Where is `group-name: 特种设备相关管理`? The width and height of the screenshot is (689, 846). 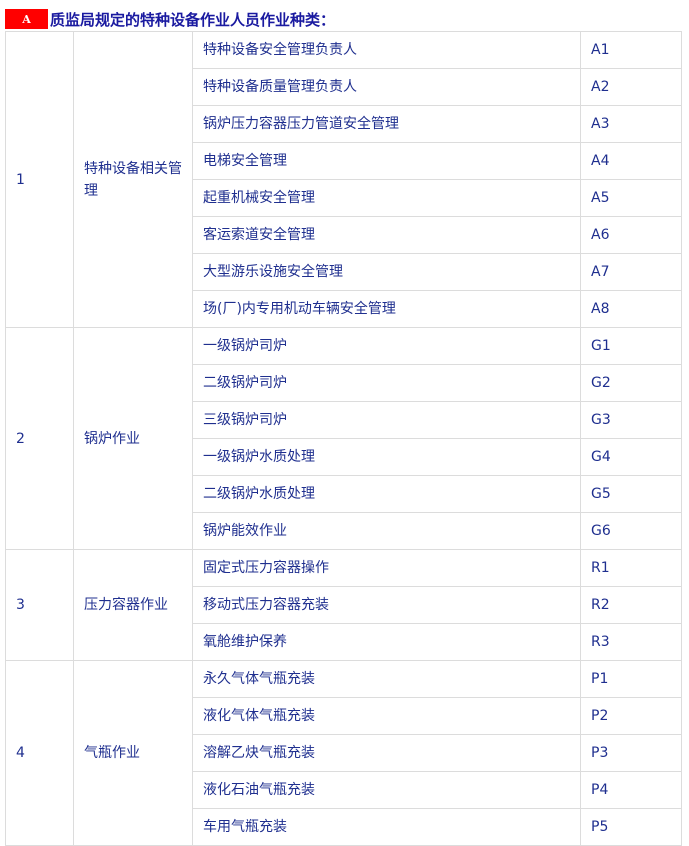 group-name: 特种设备相关管理 is located at coordinates (133, 179).